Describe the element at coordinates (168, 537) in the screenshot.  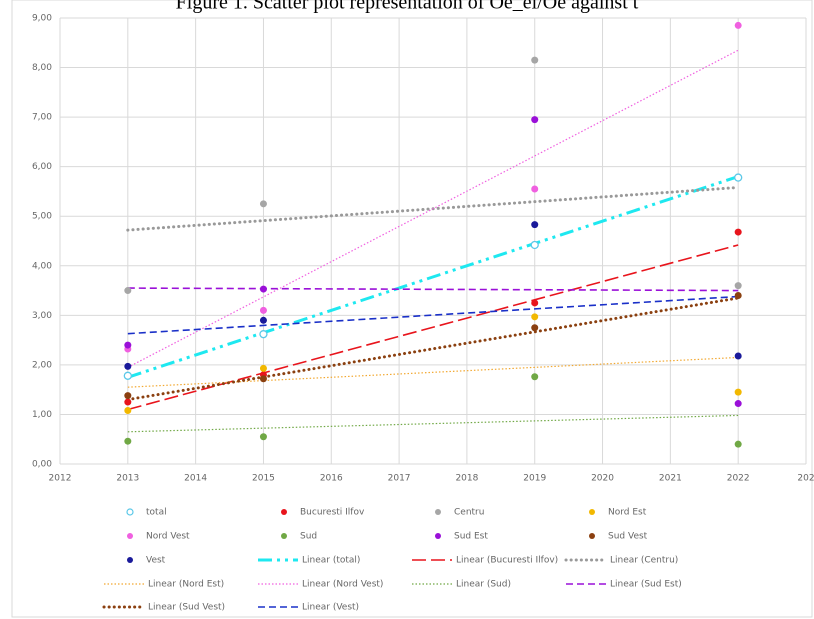
I see `legend-label: Nord Vest` at that location.